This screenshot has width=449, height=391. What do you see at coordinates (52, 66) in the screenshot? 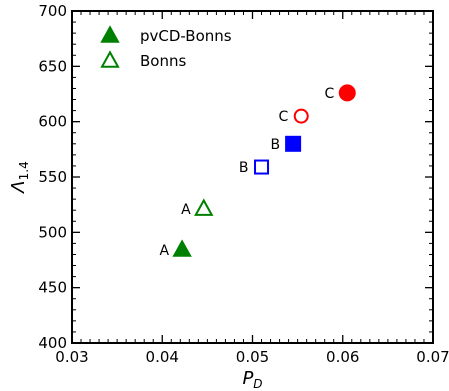
I see `y-tick-label: 650` at bounding box center [52, 66].